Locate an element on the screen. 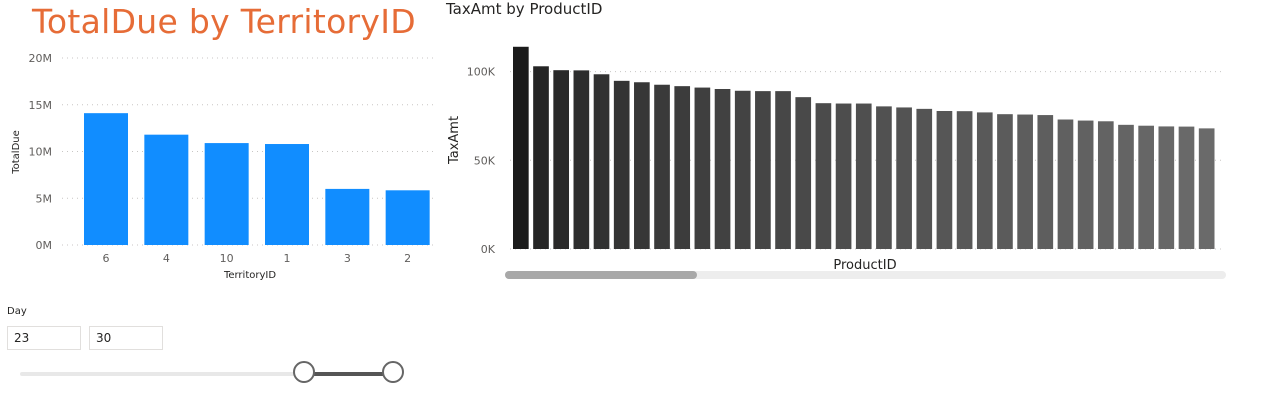 This screenshot has width=1270, height=400. slicer-title: Day is located at coordinates (17, 311).